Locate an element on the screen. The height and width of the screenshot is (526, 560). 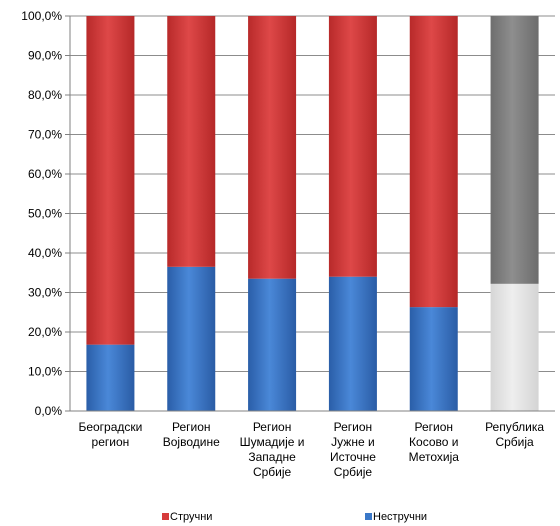
x-category-label: Регион Косово и Метохија is located at coordinates (434, 442).